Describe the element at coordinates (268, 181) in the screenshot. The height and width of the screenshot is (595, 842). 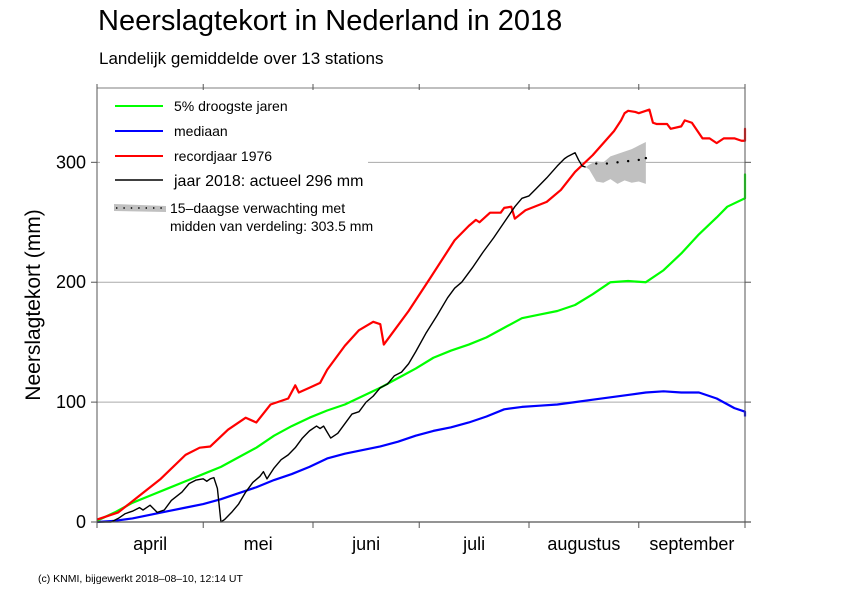
I see `legend-label-2018: jaar 2018: actueel 296 mm` at that location.